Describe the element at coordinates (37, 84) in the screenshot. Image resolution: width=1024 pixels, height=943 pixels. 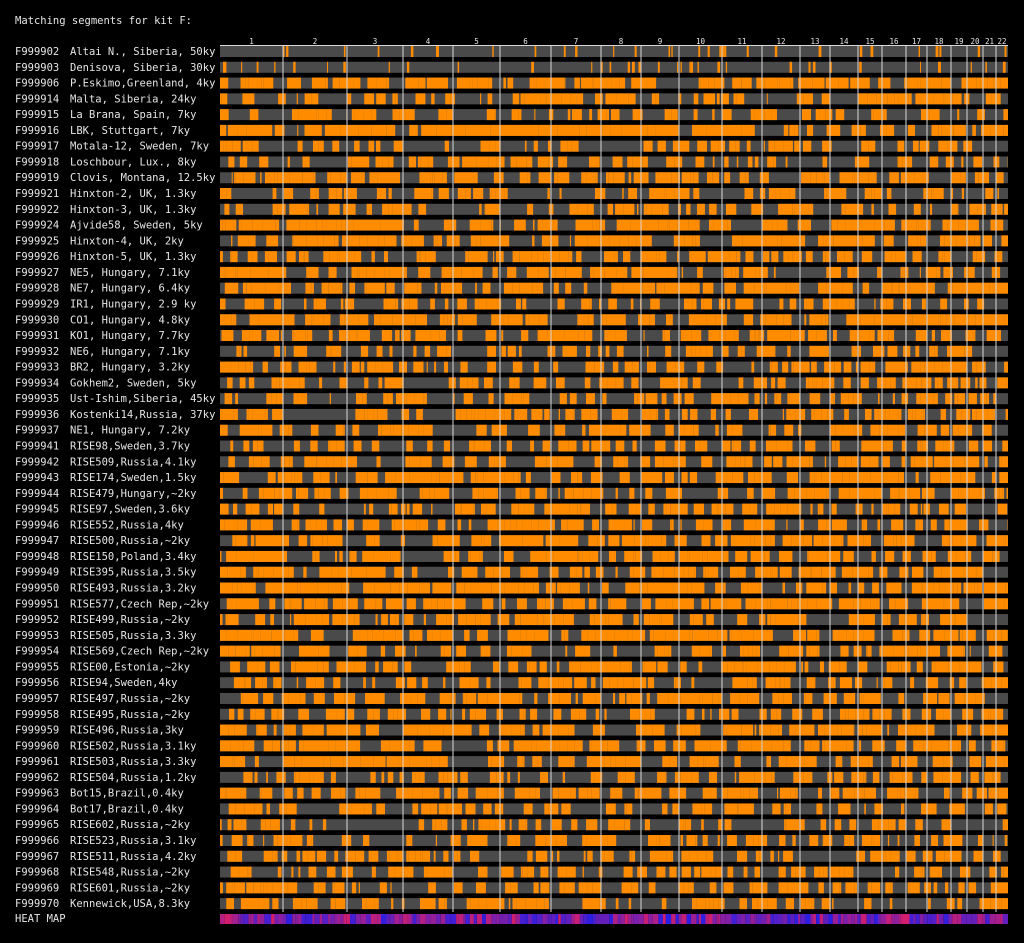
I see `kit-id: F999906` at that location.